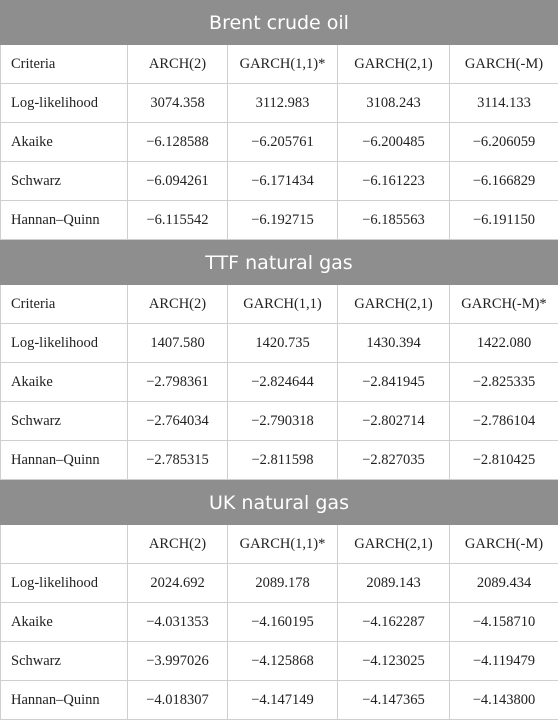  I want to click on header-row: ARCH(2) GARCH(1,1)* GARCH(2,1) GARCH(-M), so click(279, 544).